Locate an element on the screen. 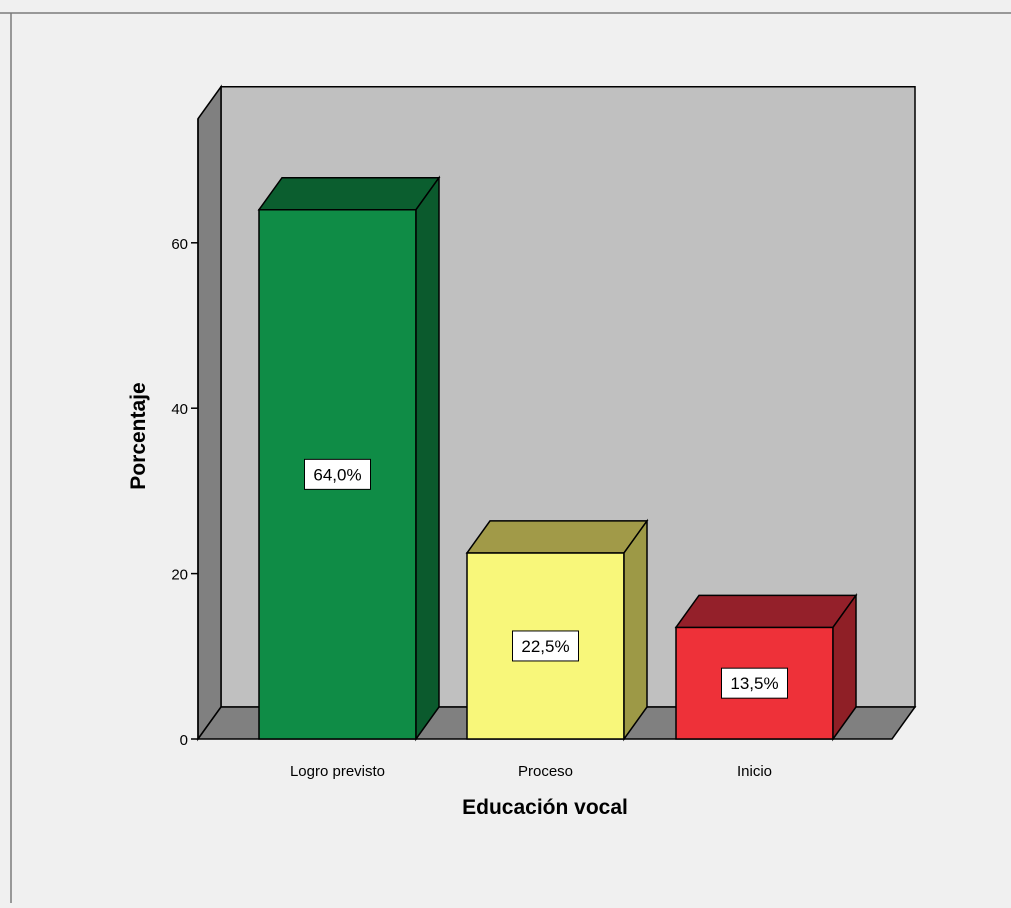  data-label: 22,5% is located at coordinates (545, 646).